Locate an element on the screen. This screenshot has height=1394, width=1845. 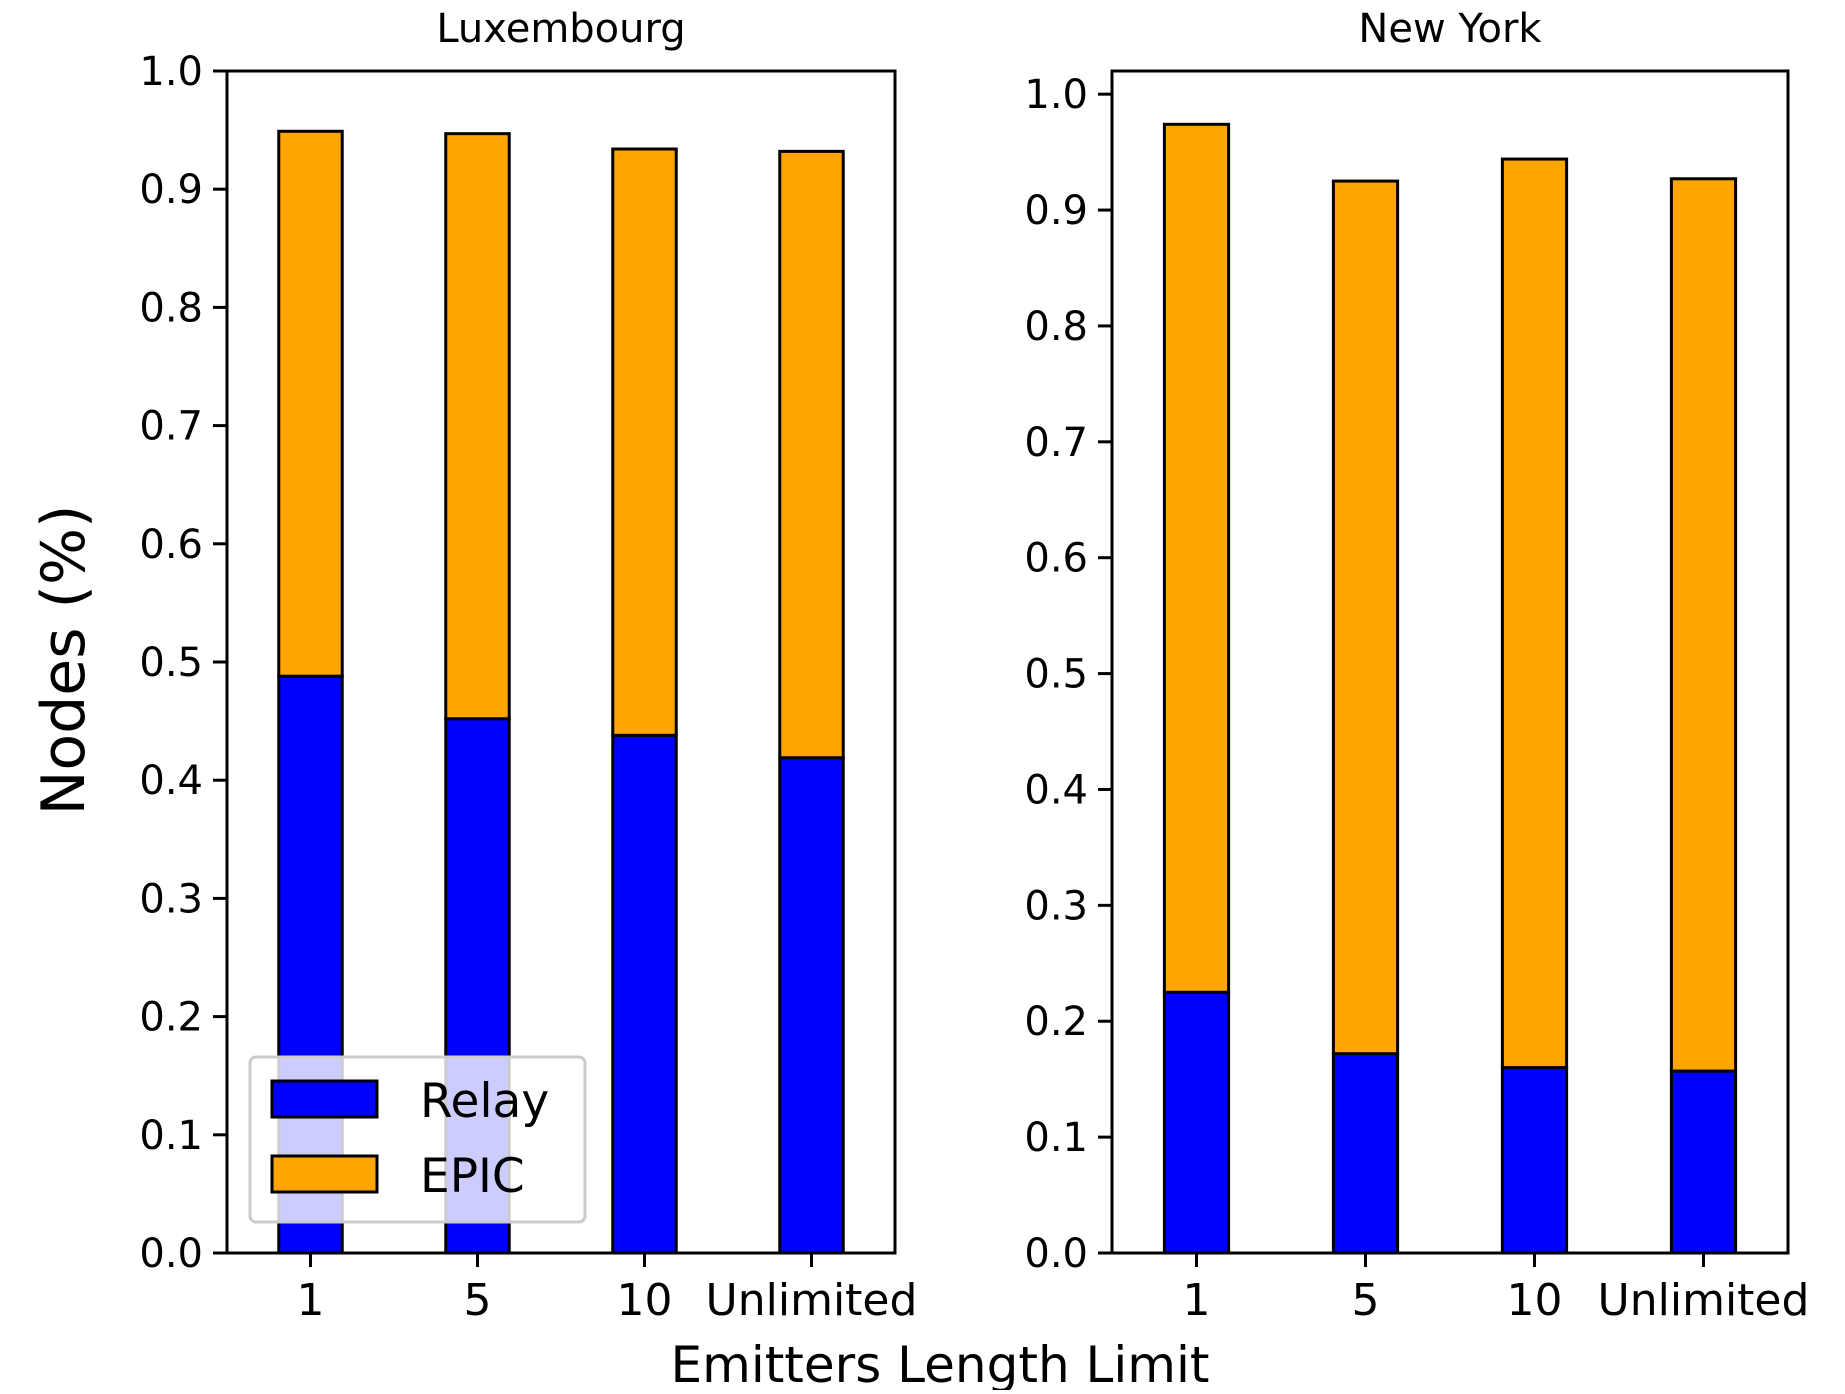
new-york-x-tick-label: 10 is located at coordinates (1535, 1300).